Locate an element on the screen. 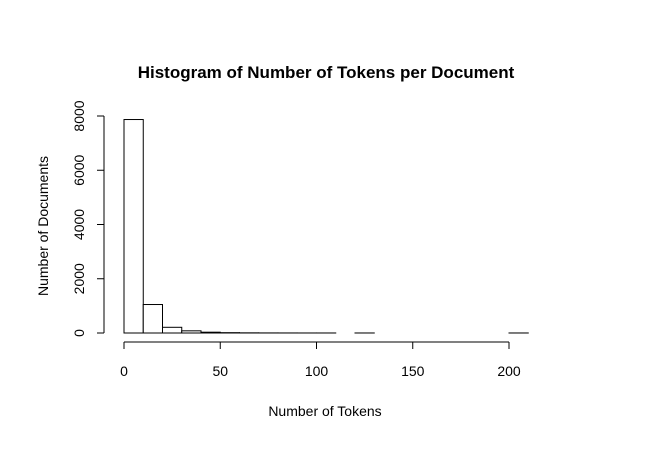 This screenshot has width=653, height=451. y-tick-label-4000: 4000 is located at coordinates (79, 224).